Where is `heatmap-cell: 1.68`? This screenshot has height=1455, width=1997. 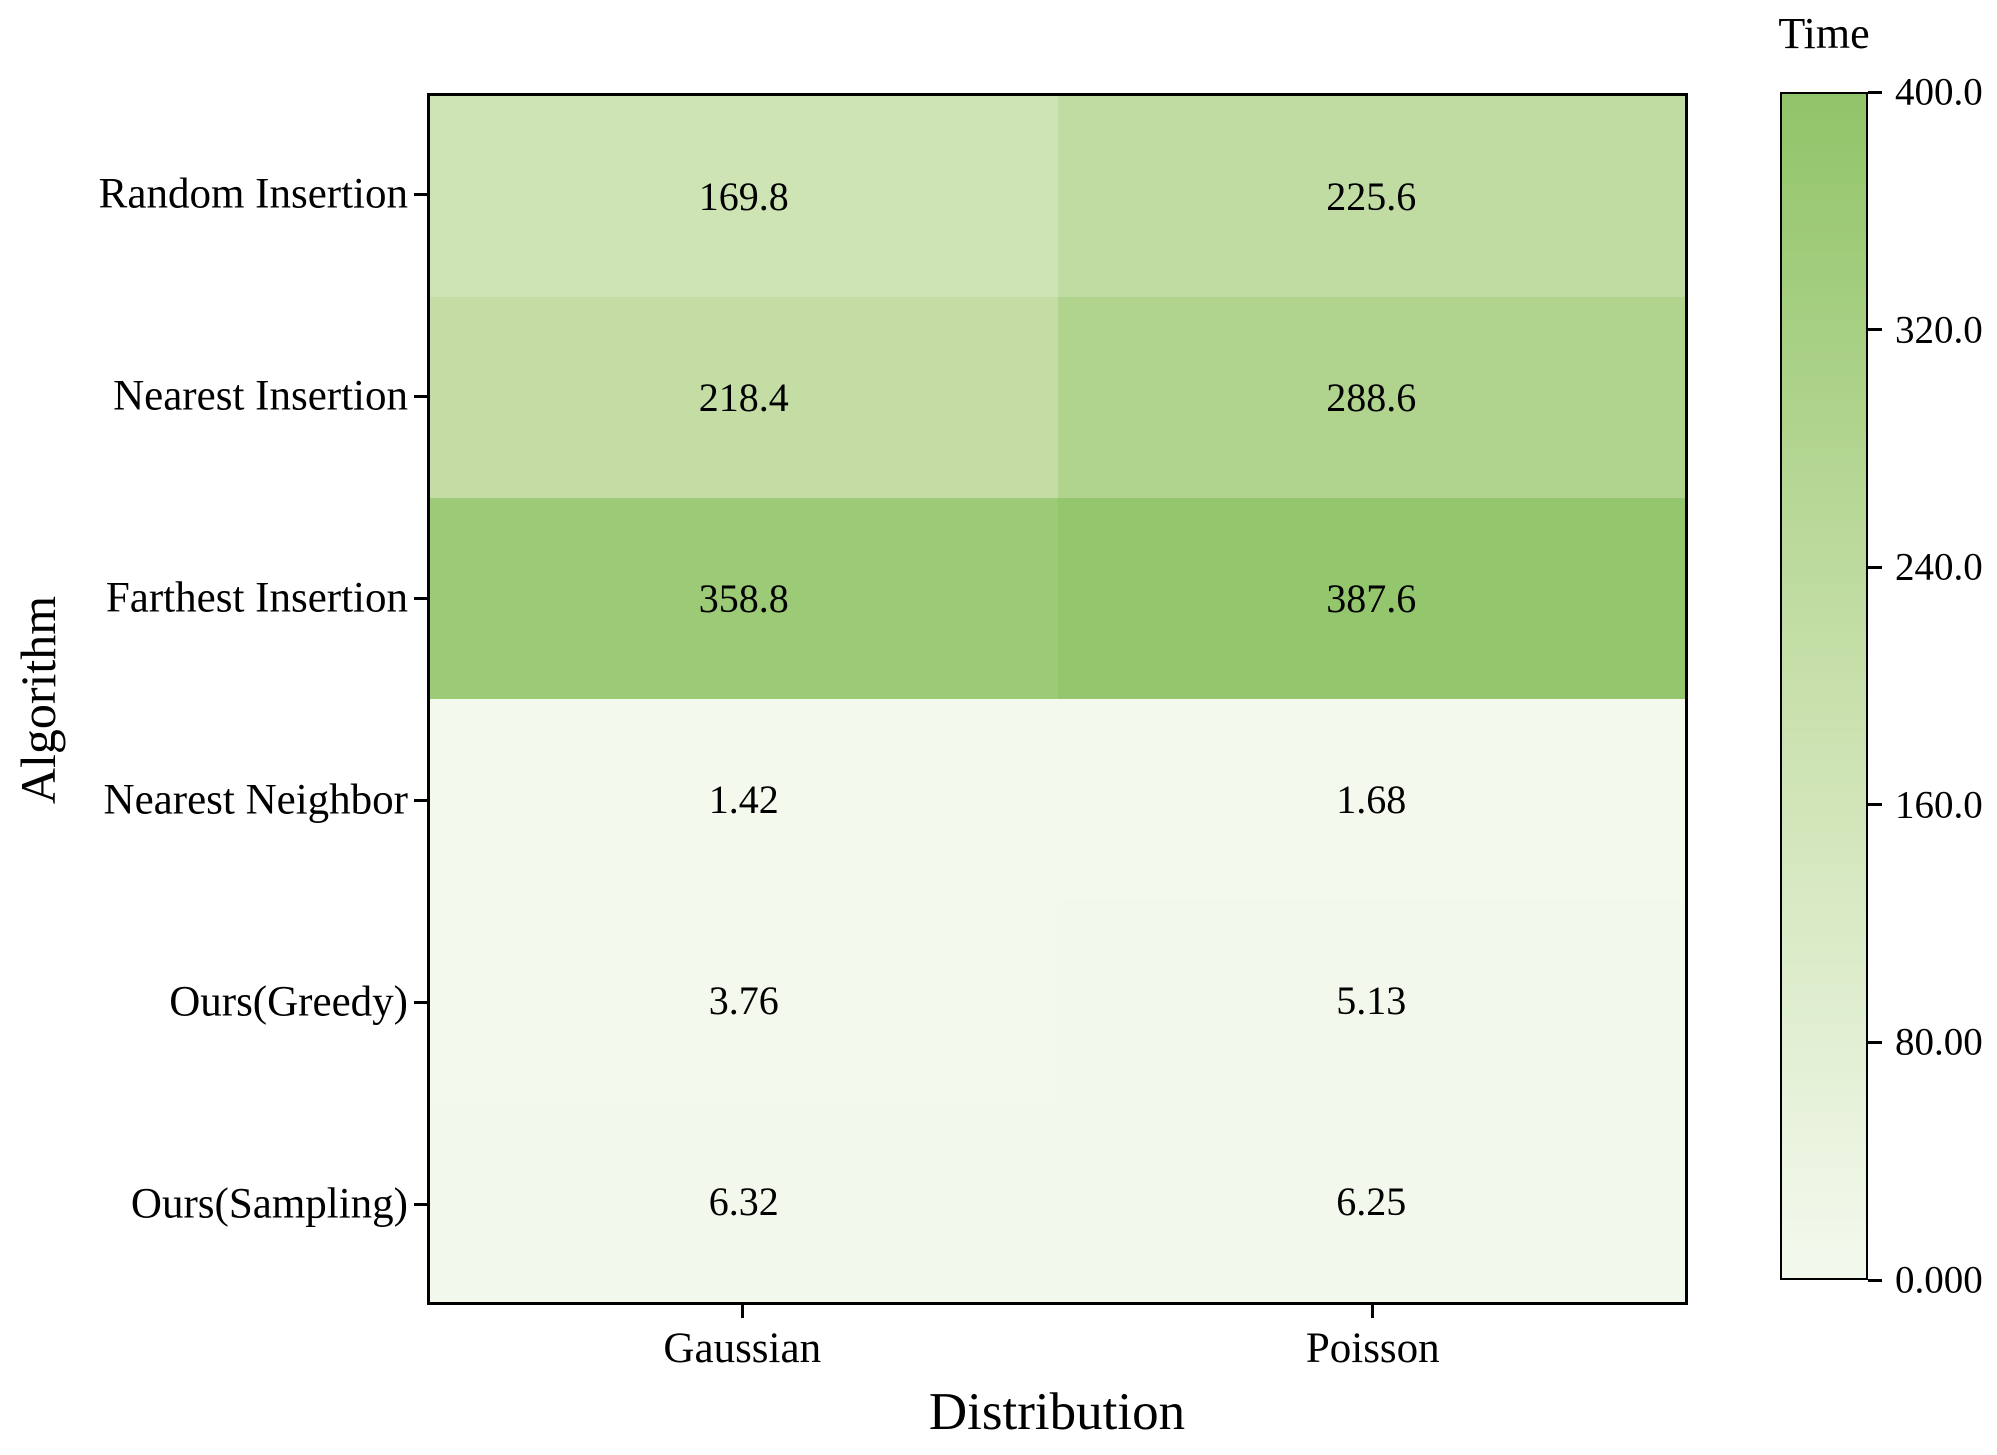
heatmap-cell: 1.68 is located at coordinates (1371, 799).